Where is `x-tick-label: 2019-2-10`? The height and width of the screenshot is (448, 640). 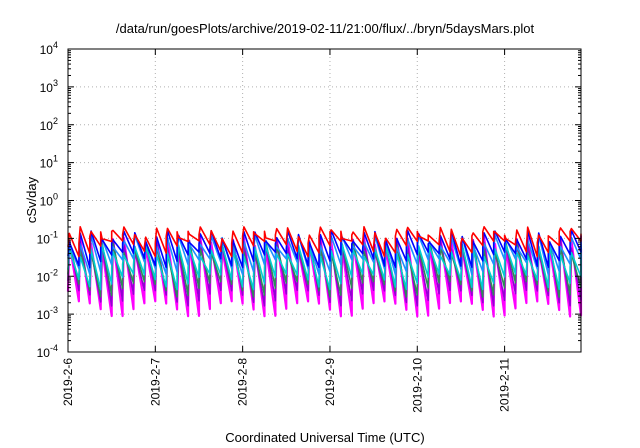
x-tick-label: 2019-2-10 is located at coordinates (417, 385).